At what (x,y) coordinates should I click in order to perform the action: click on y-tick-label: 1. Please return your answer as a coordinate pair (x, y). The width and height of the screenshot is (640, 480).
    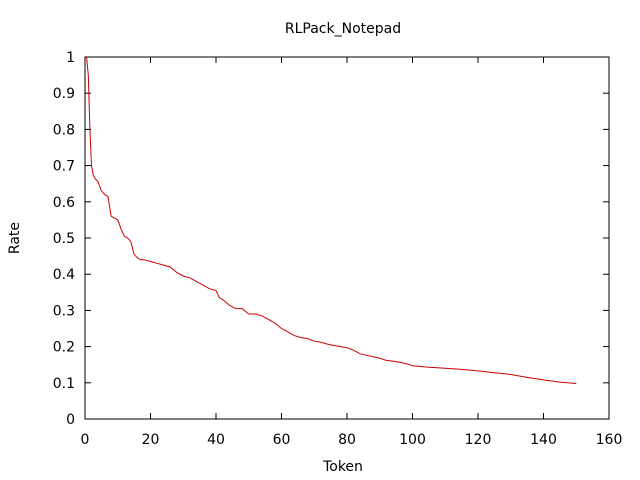
    Looking at the image, I should click on (70, 58).